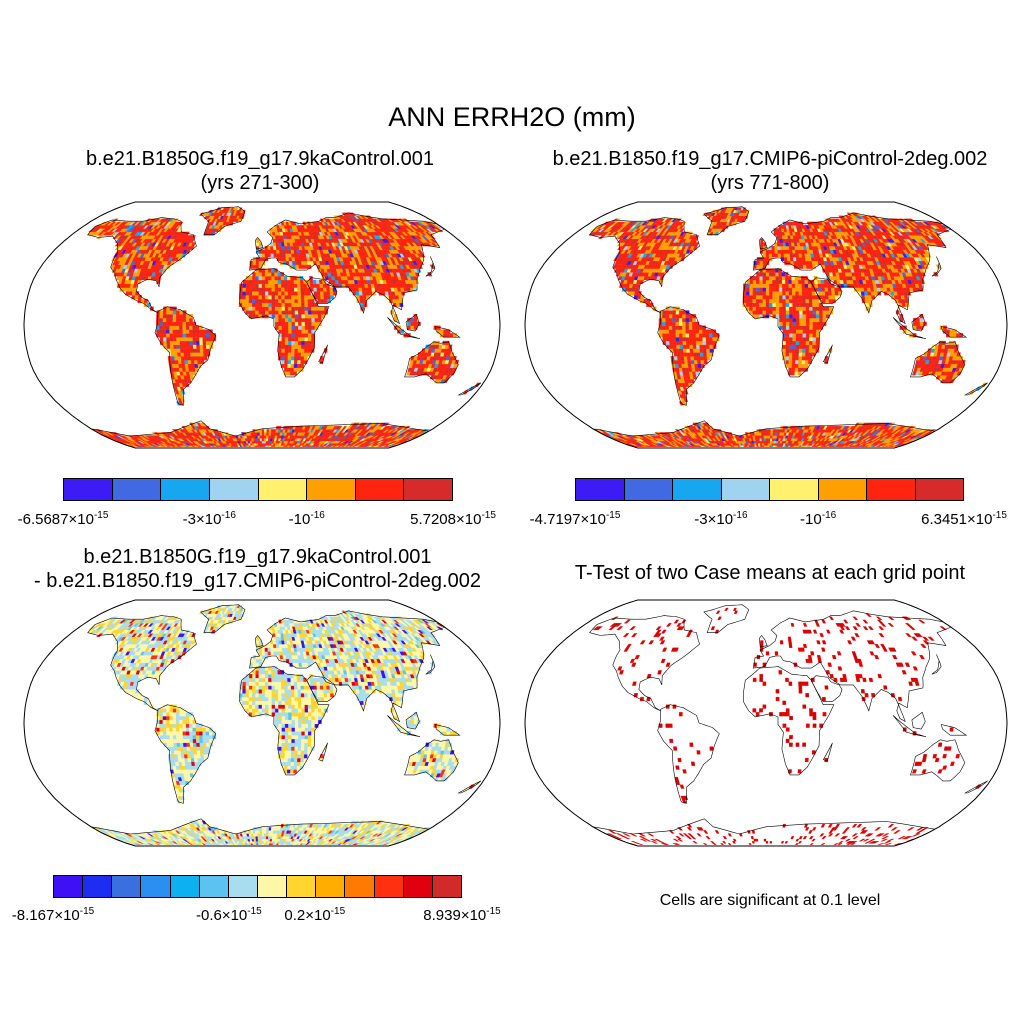  I want to click on colorbar-label: 8.939×10⁻¹⁵, so click(462, 915).